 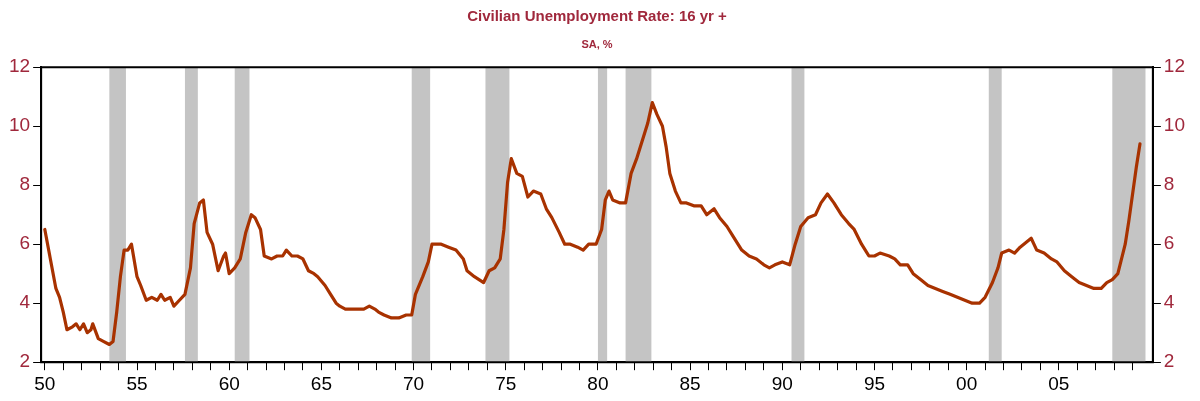 I want to click on y-tick-label: 12, so click(x=19, y=66).